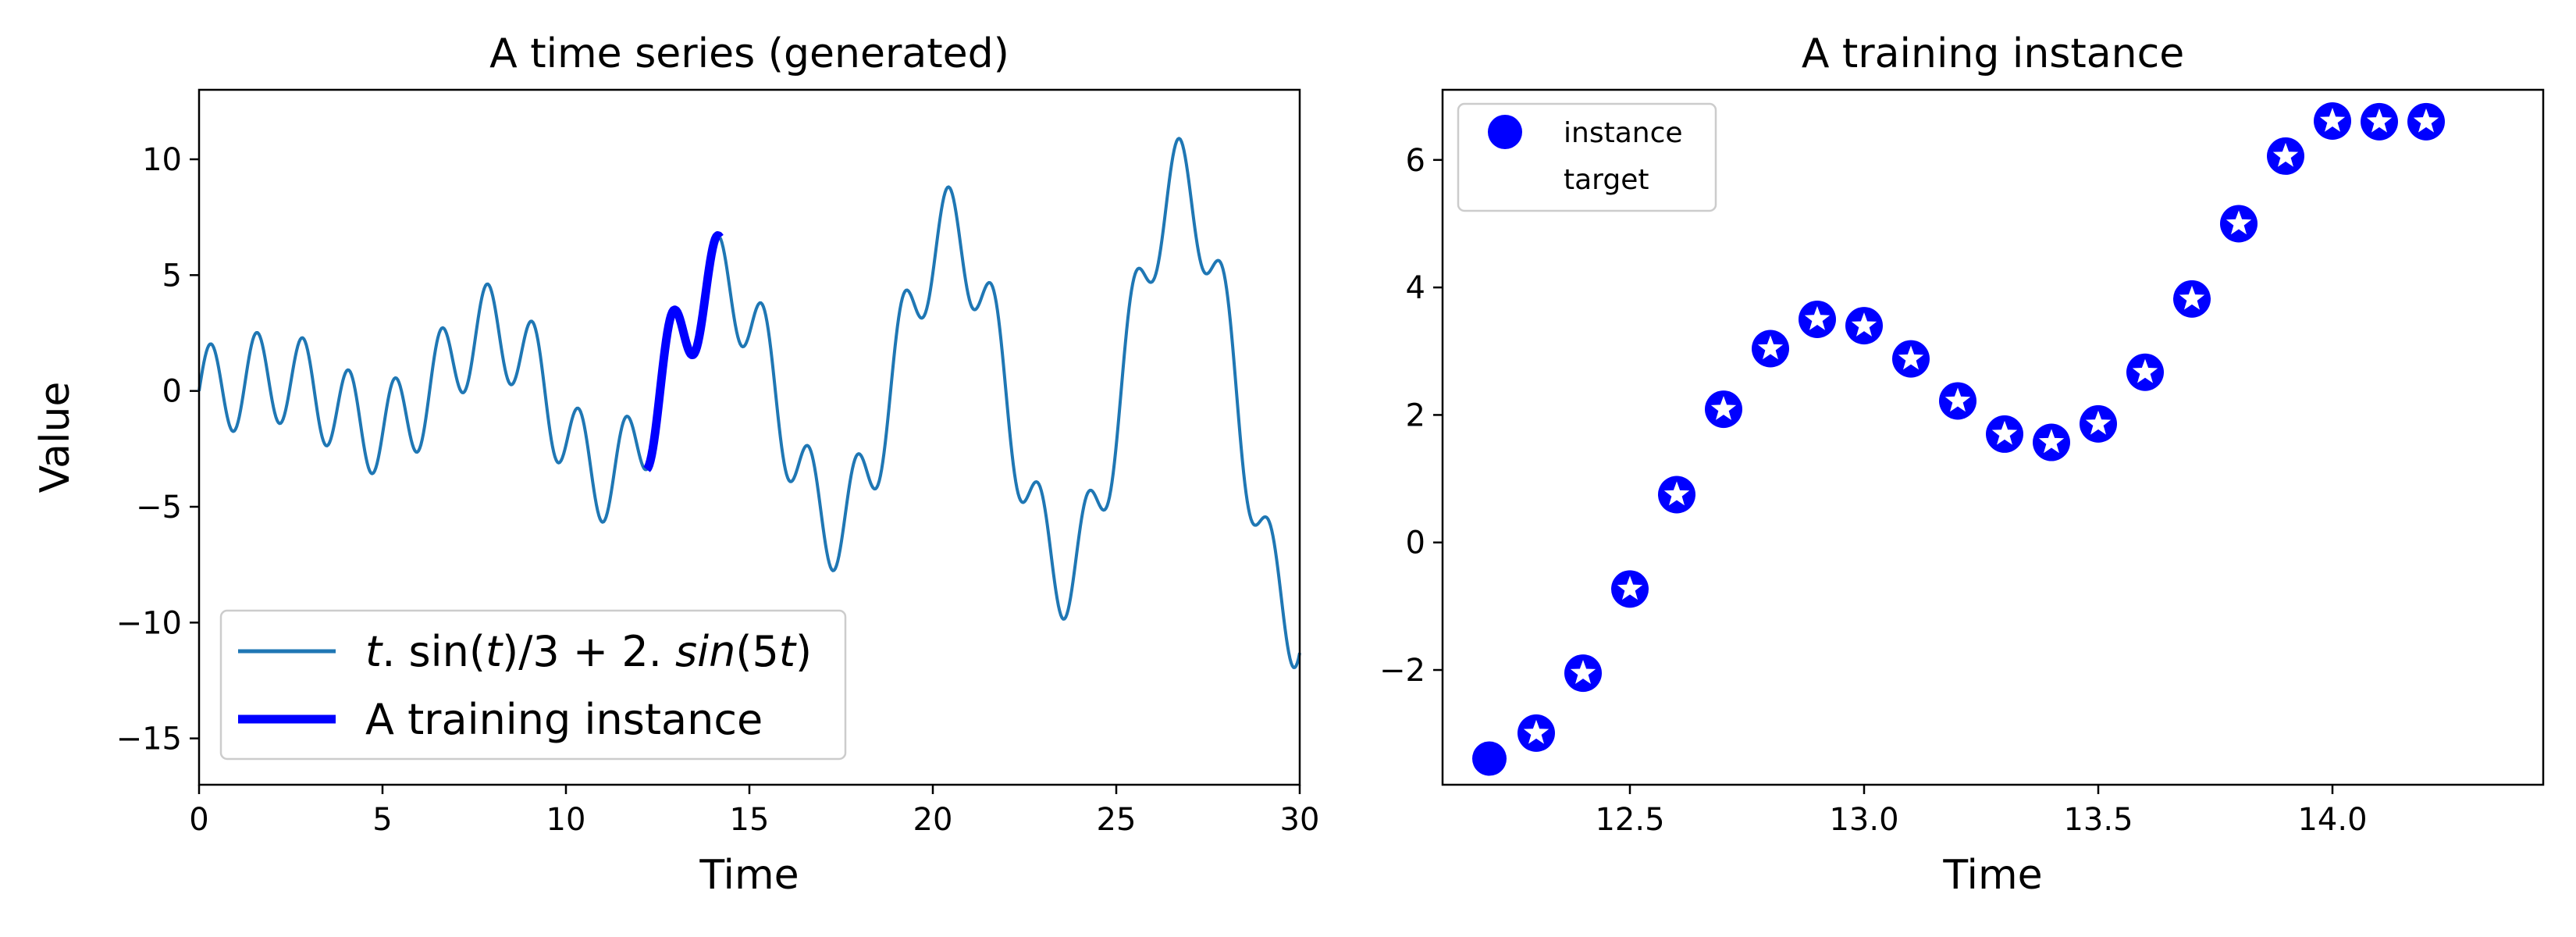 The image size is (2576, 937). What do you see at coordinates (1402, 671) in the screenshot?
I see `right-y-tick-label: −2` at bounding box center [1402, 671].